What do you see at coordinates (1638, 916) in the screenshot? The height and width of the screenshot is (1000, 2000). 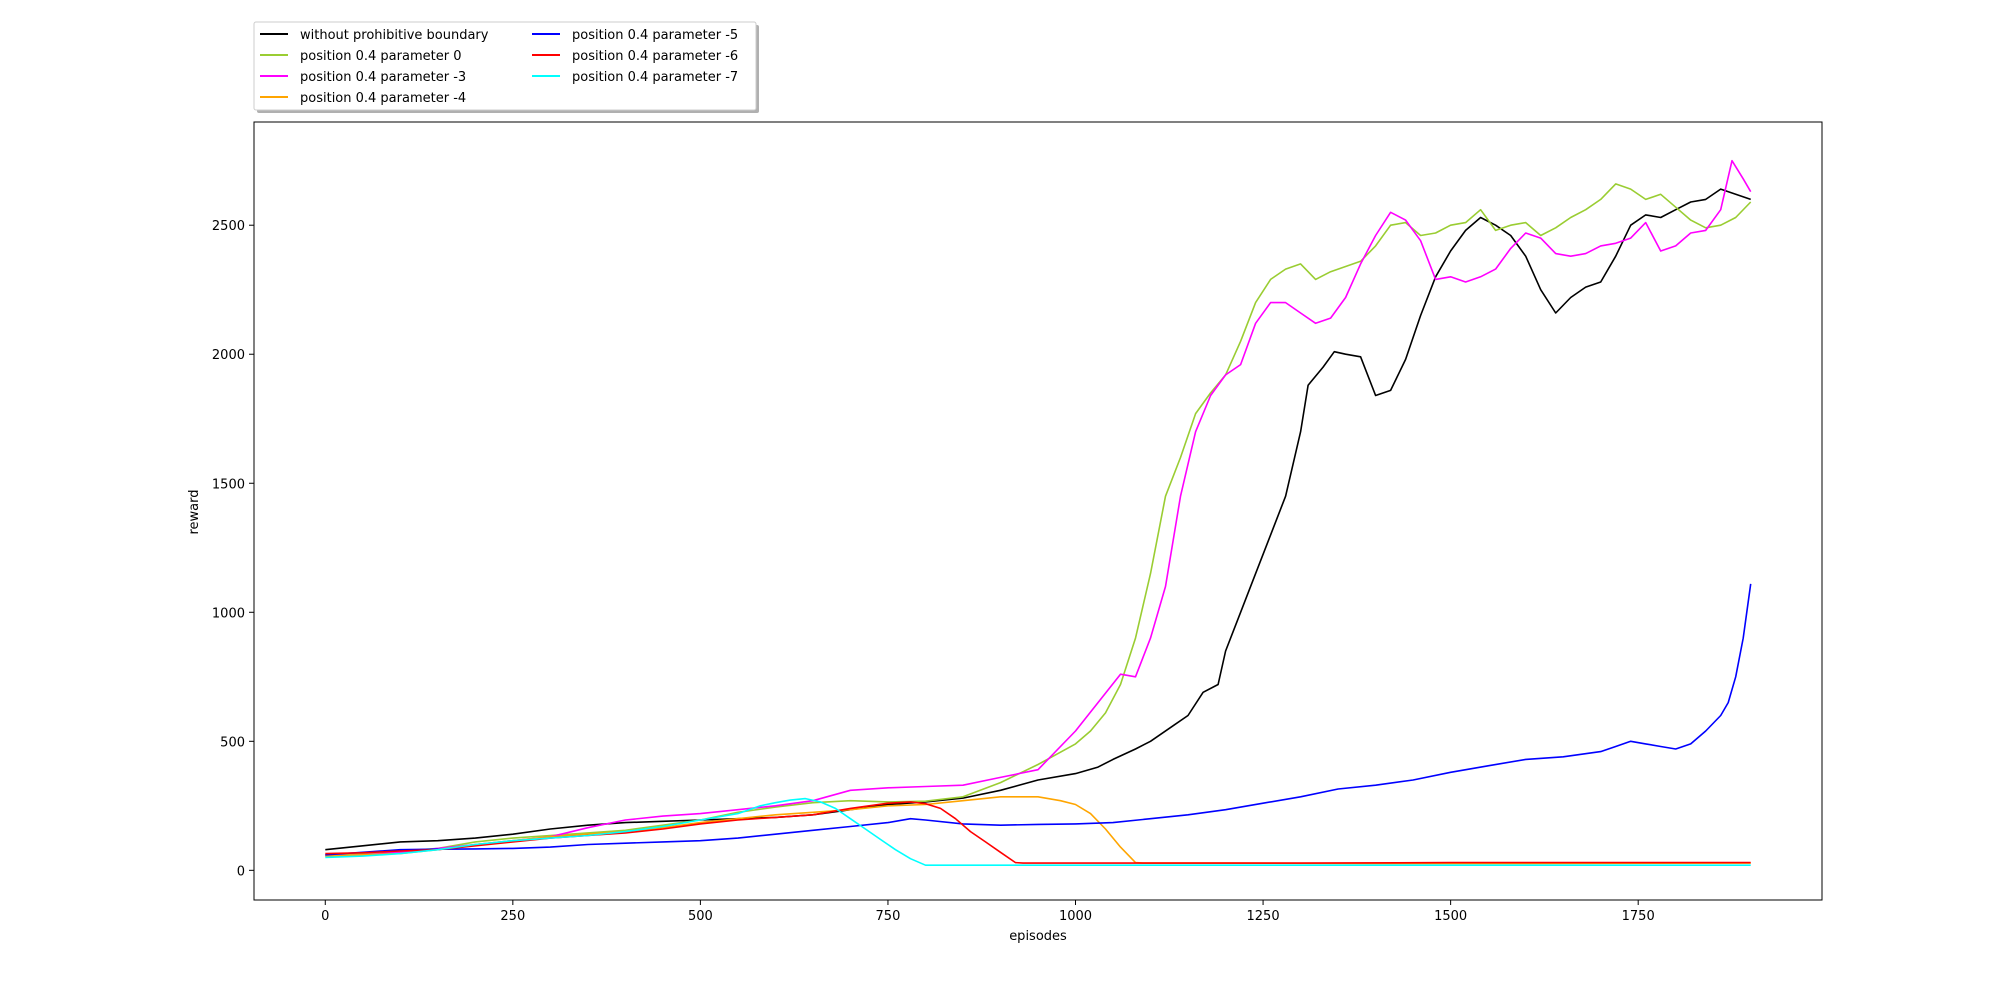 I see `x-tick-label: 1750` at bounding box center [1638, 916].